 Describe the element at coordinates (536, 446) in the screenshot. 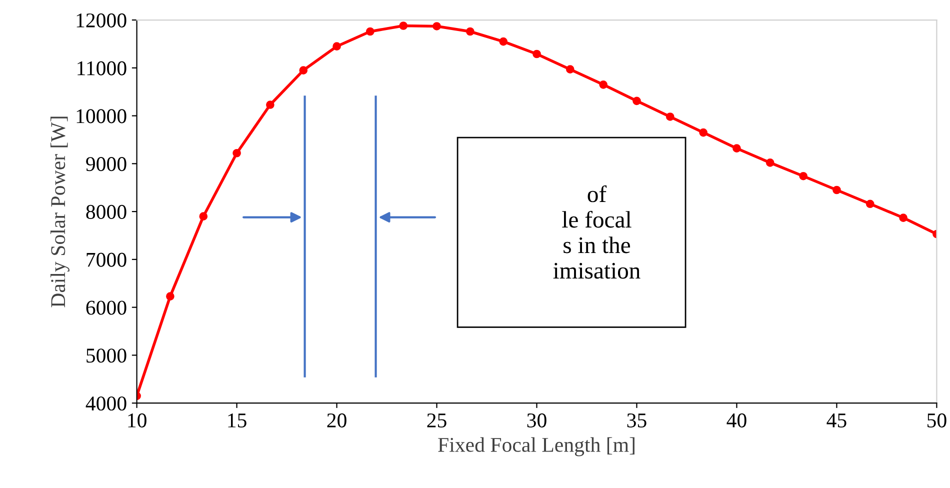

I see `x-axis-title: Fixed Focal Length [m]` at that location.